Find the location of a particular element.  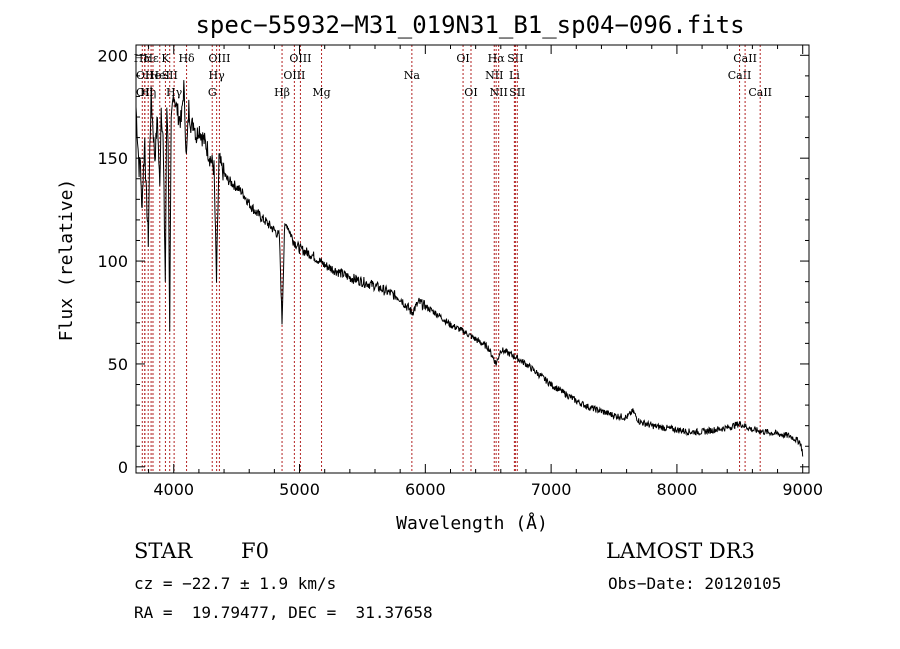

object-class: STAR is located at coordinates (163, 551).